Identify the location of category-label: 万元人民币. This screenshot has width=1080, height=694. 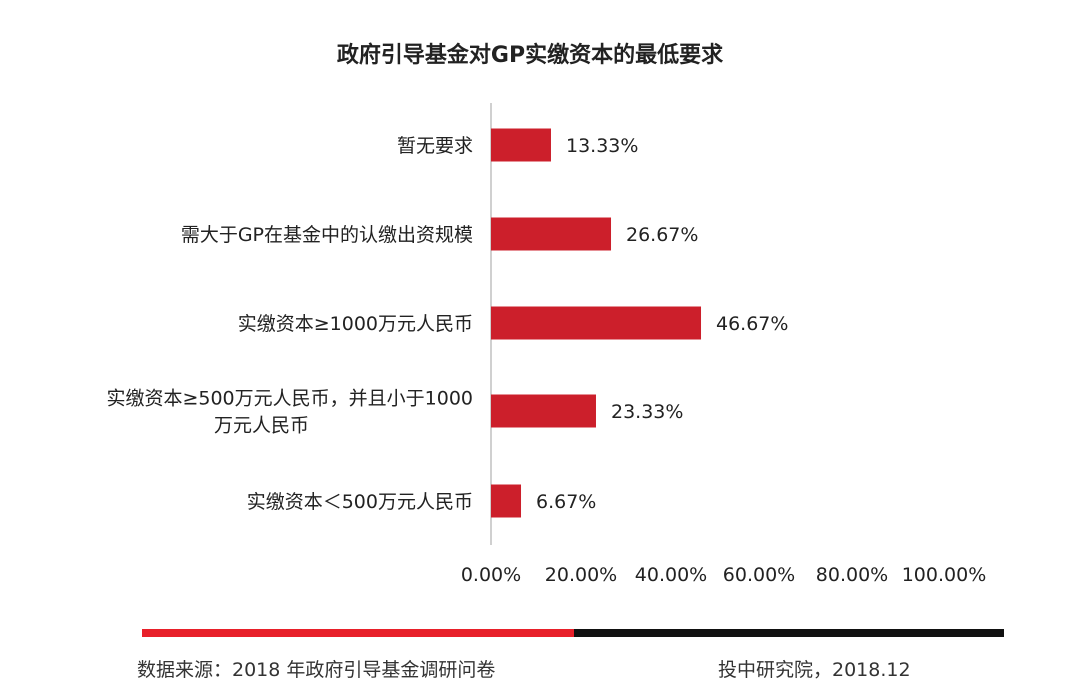
(261, 426).